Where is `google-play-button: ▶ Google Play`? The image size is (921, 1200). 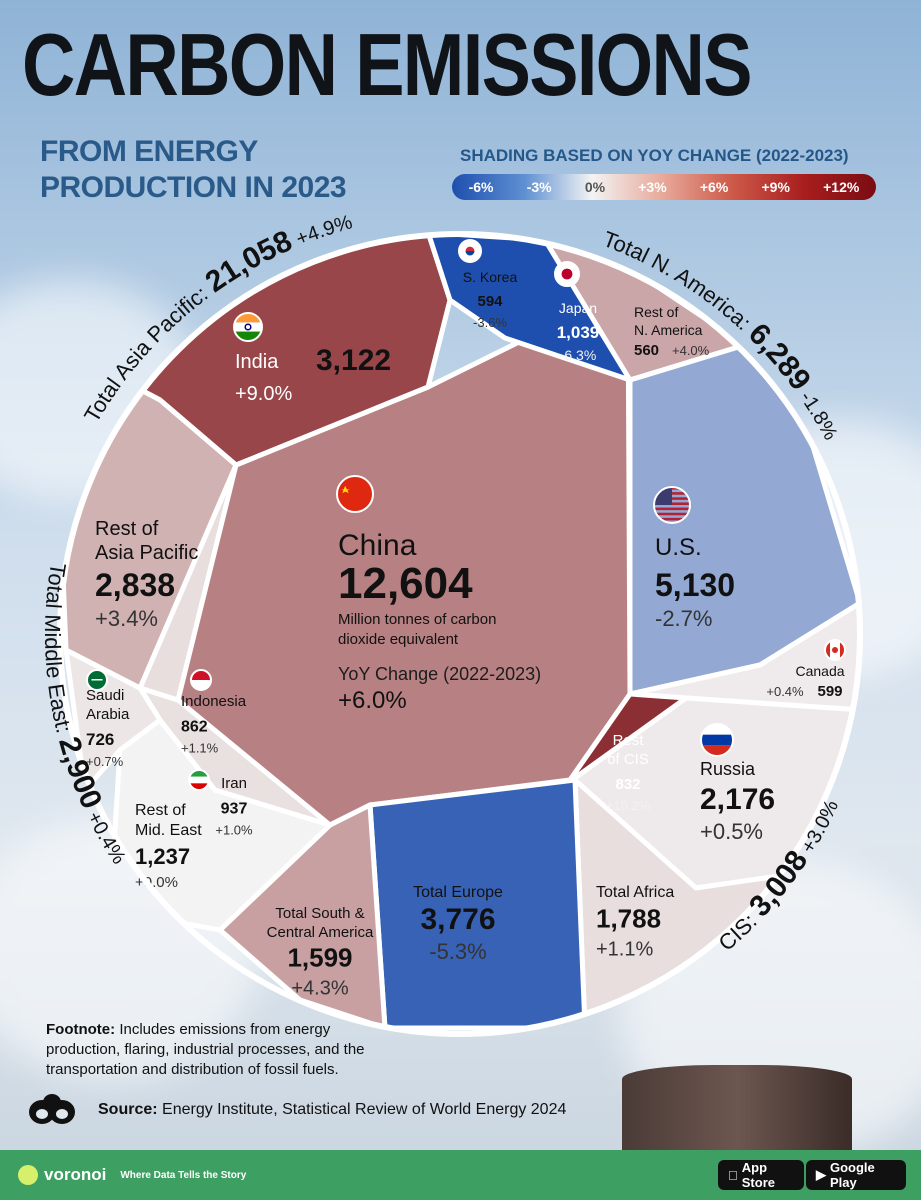 google-play-button: ▶ Google Play is located at coordinates (856, 1175).